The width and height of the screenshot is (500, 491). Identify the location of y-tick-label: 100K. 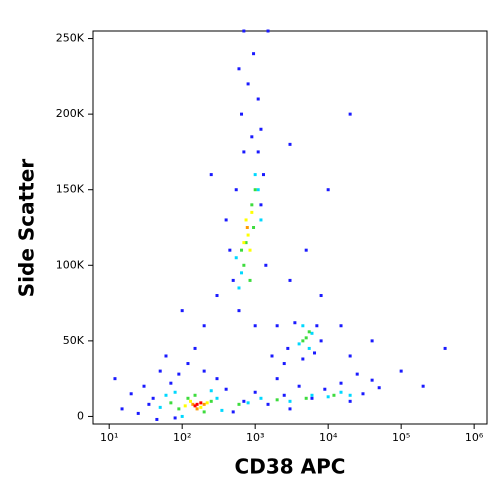
(70, 264).